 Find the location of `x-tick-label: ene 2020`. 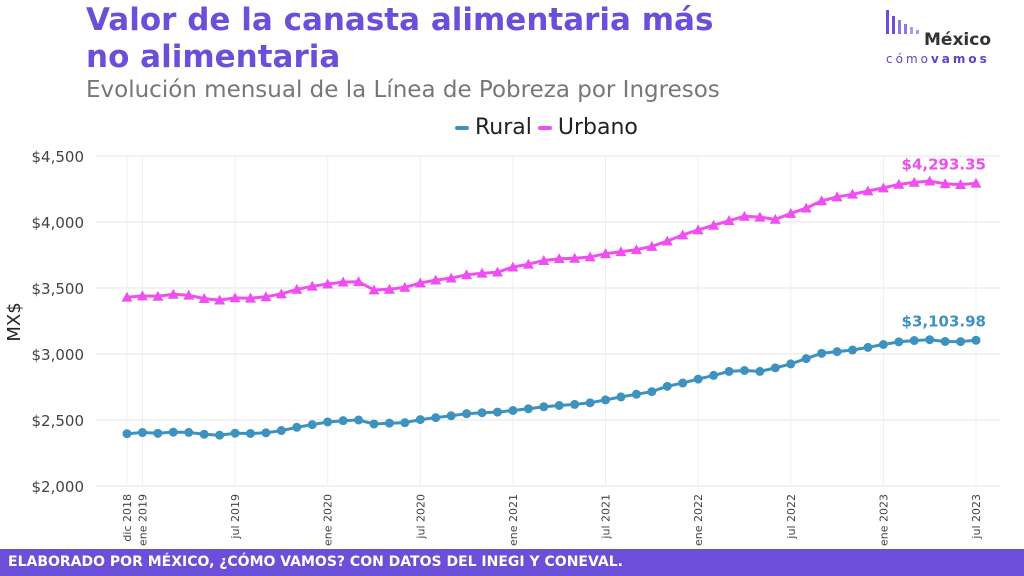

x-tick-label: ene 2020 is located at coordinates (328, 520).